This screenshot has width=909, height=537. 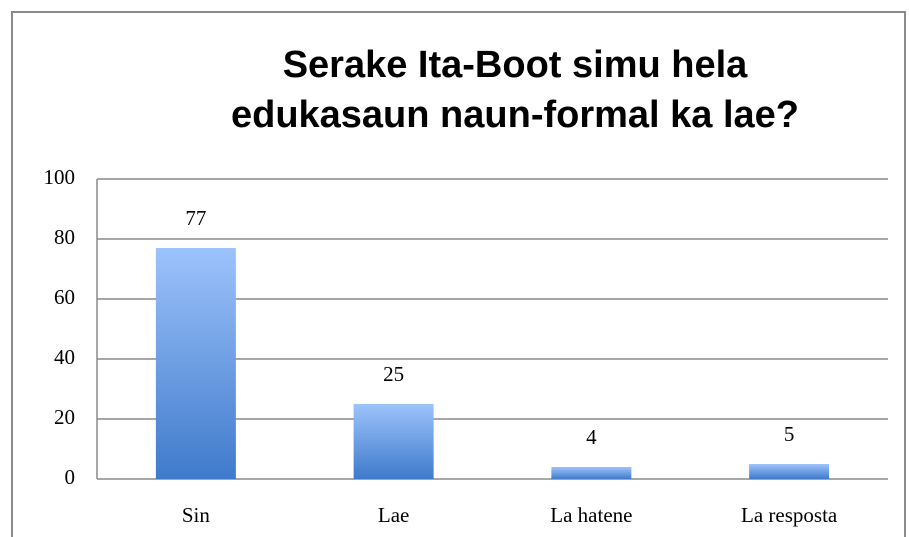 I want to click on y-tick-label: 0, so click(x=70, y=477).